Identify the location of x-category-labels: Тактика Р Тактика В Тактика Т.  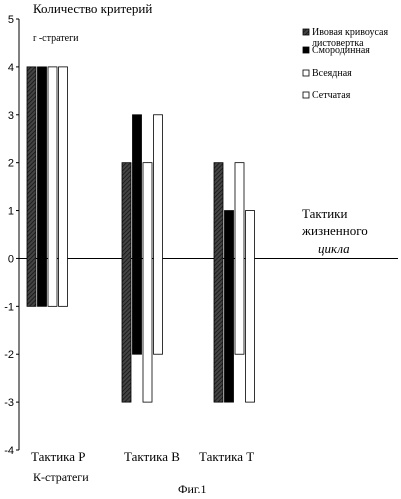
(142, 456).